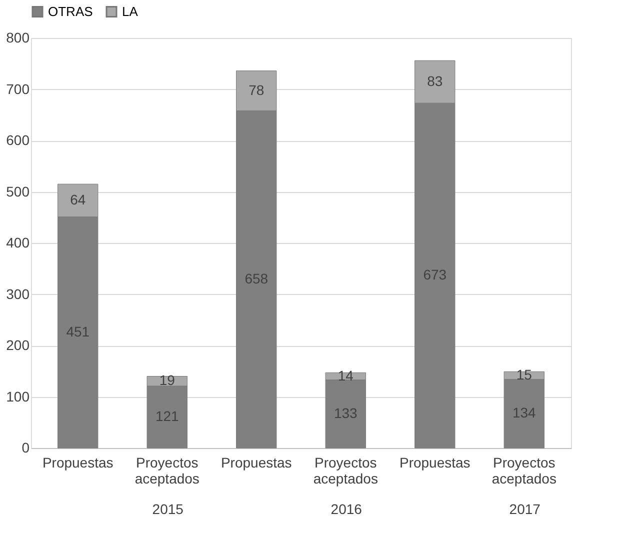 This screenshot has height=546, width=638. What do you see at coordinates (435, 80) in the screenshot?
I see `data-label: 83` at bounding box center [435, 80].